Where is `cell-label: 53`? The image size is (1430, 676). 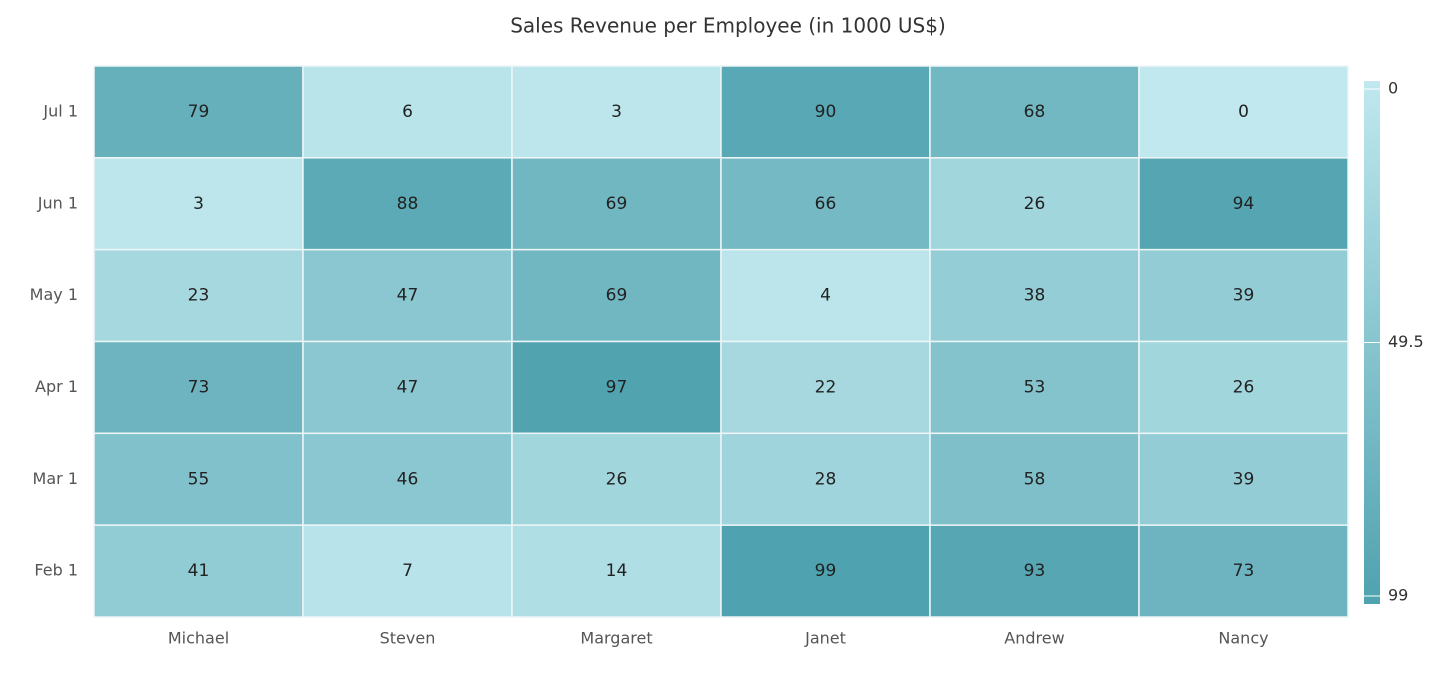 cell-label: 53 is located at coordinates (1035, 387).